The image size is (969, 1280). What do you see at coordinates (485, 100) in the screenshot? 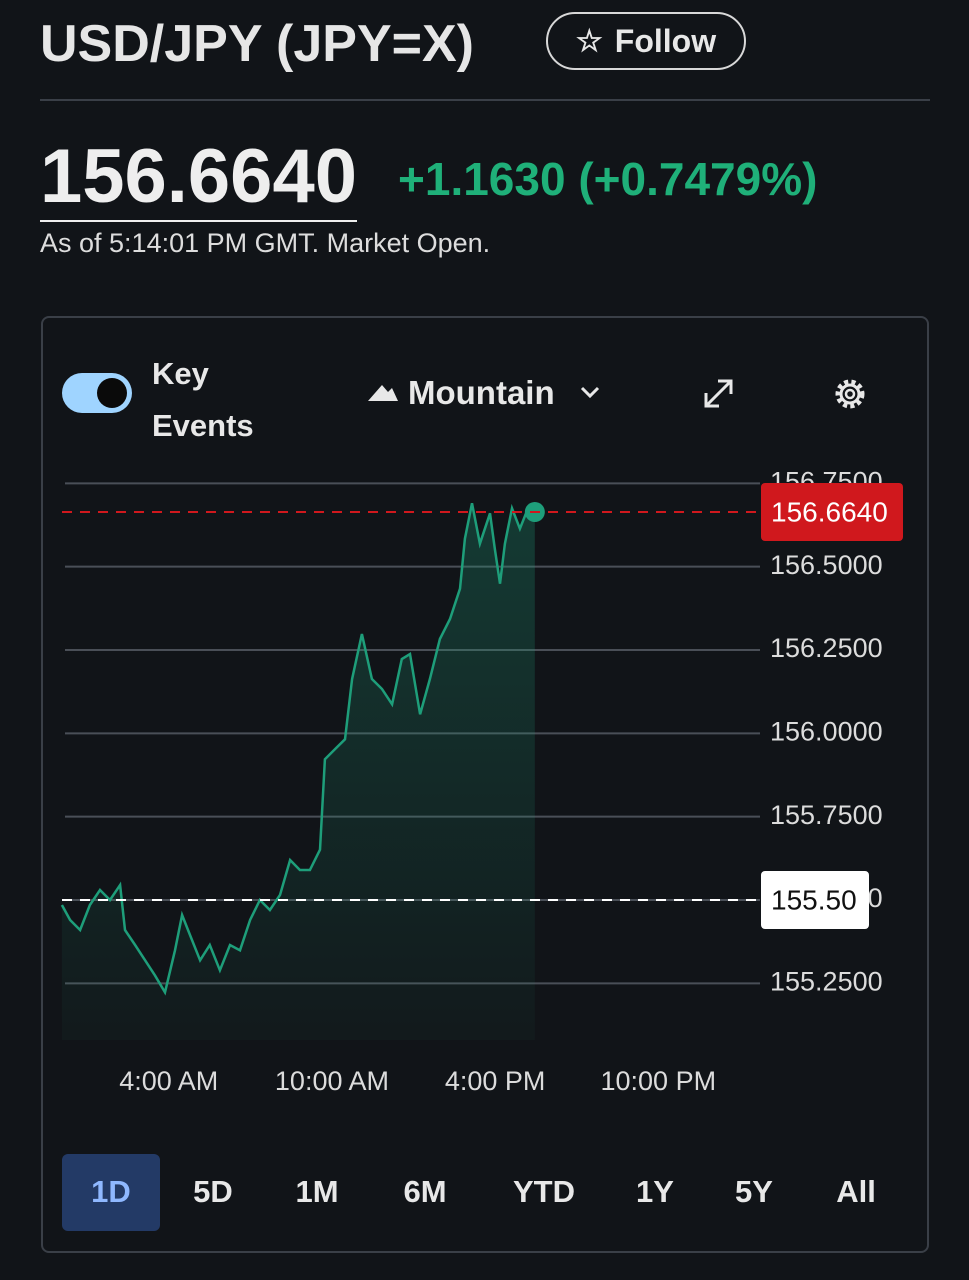
I see `divider` at bounding box center [485, 100].